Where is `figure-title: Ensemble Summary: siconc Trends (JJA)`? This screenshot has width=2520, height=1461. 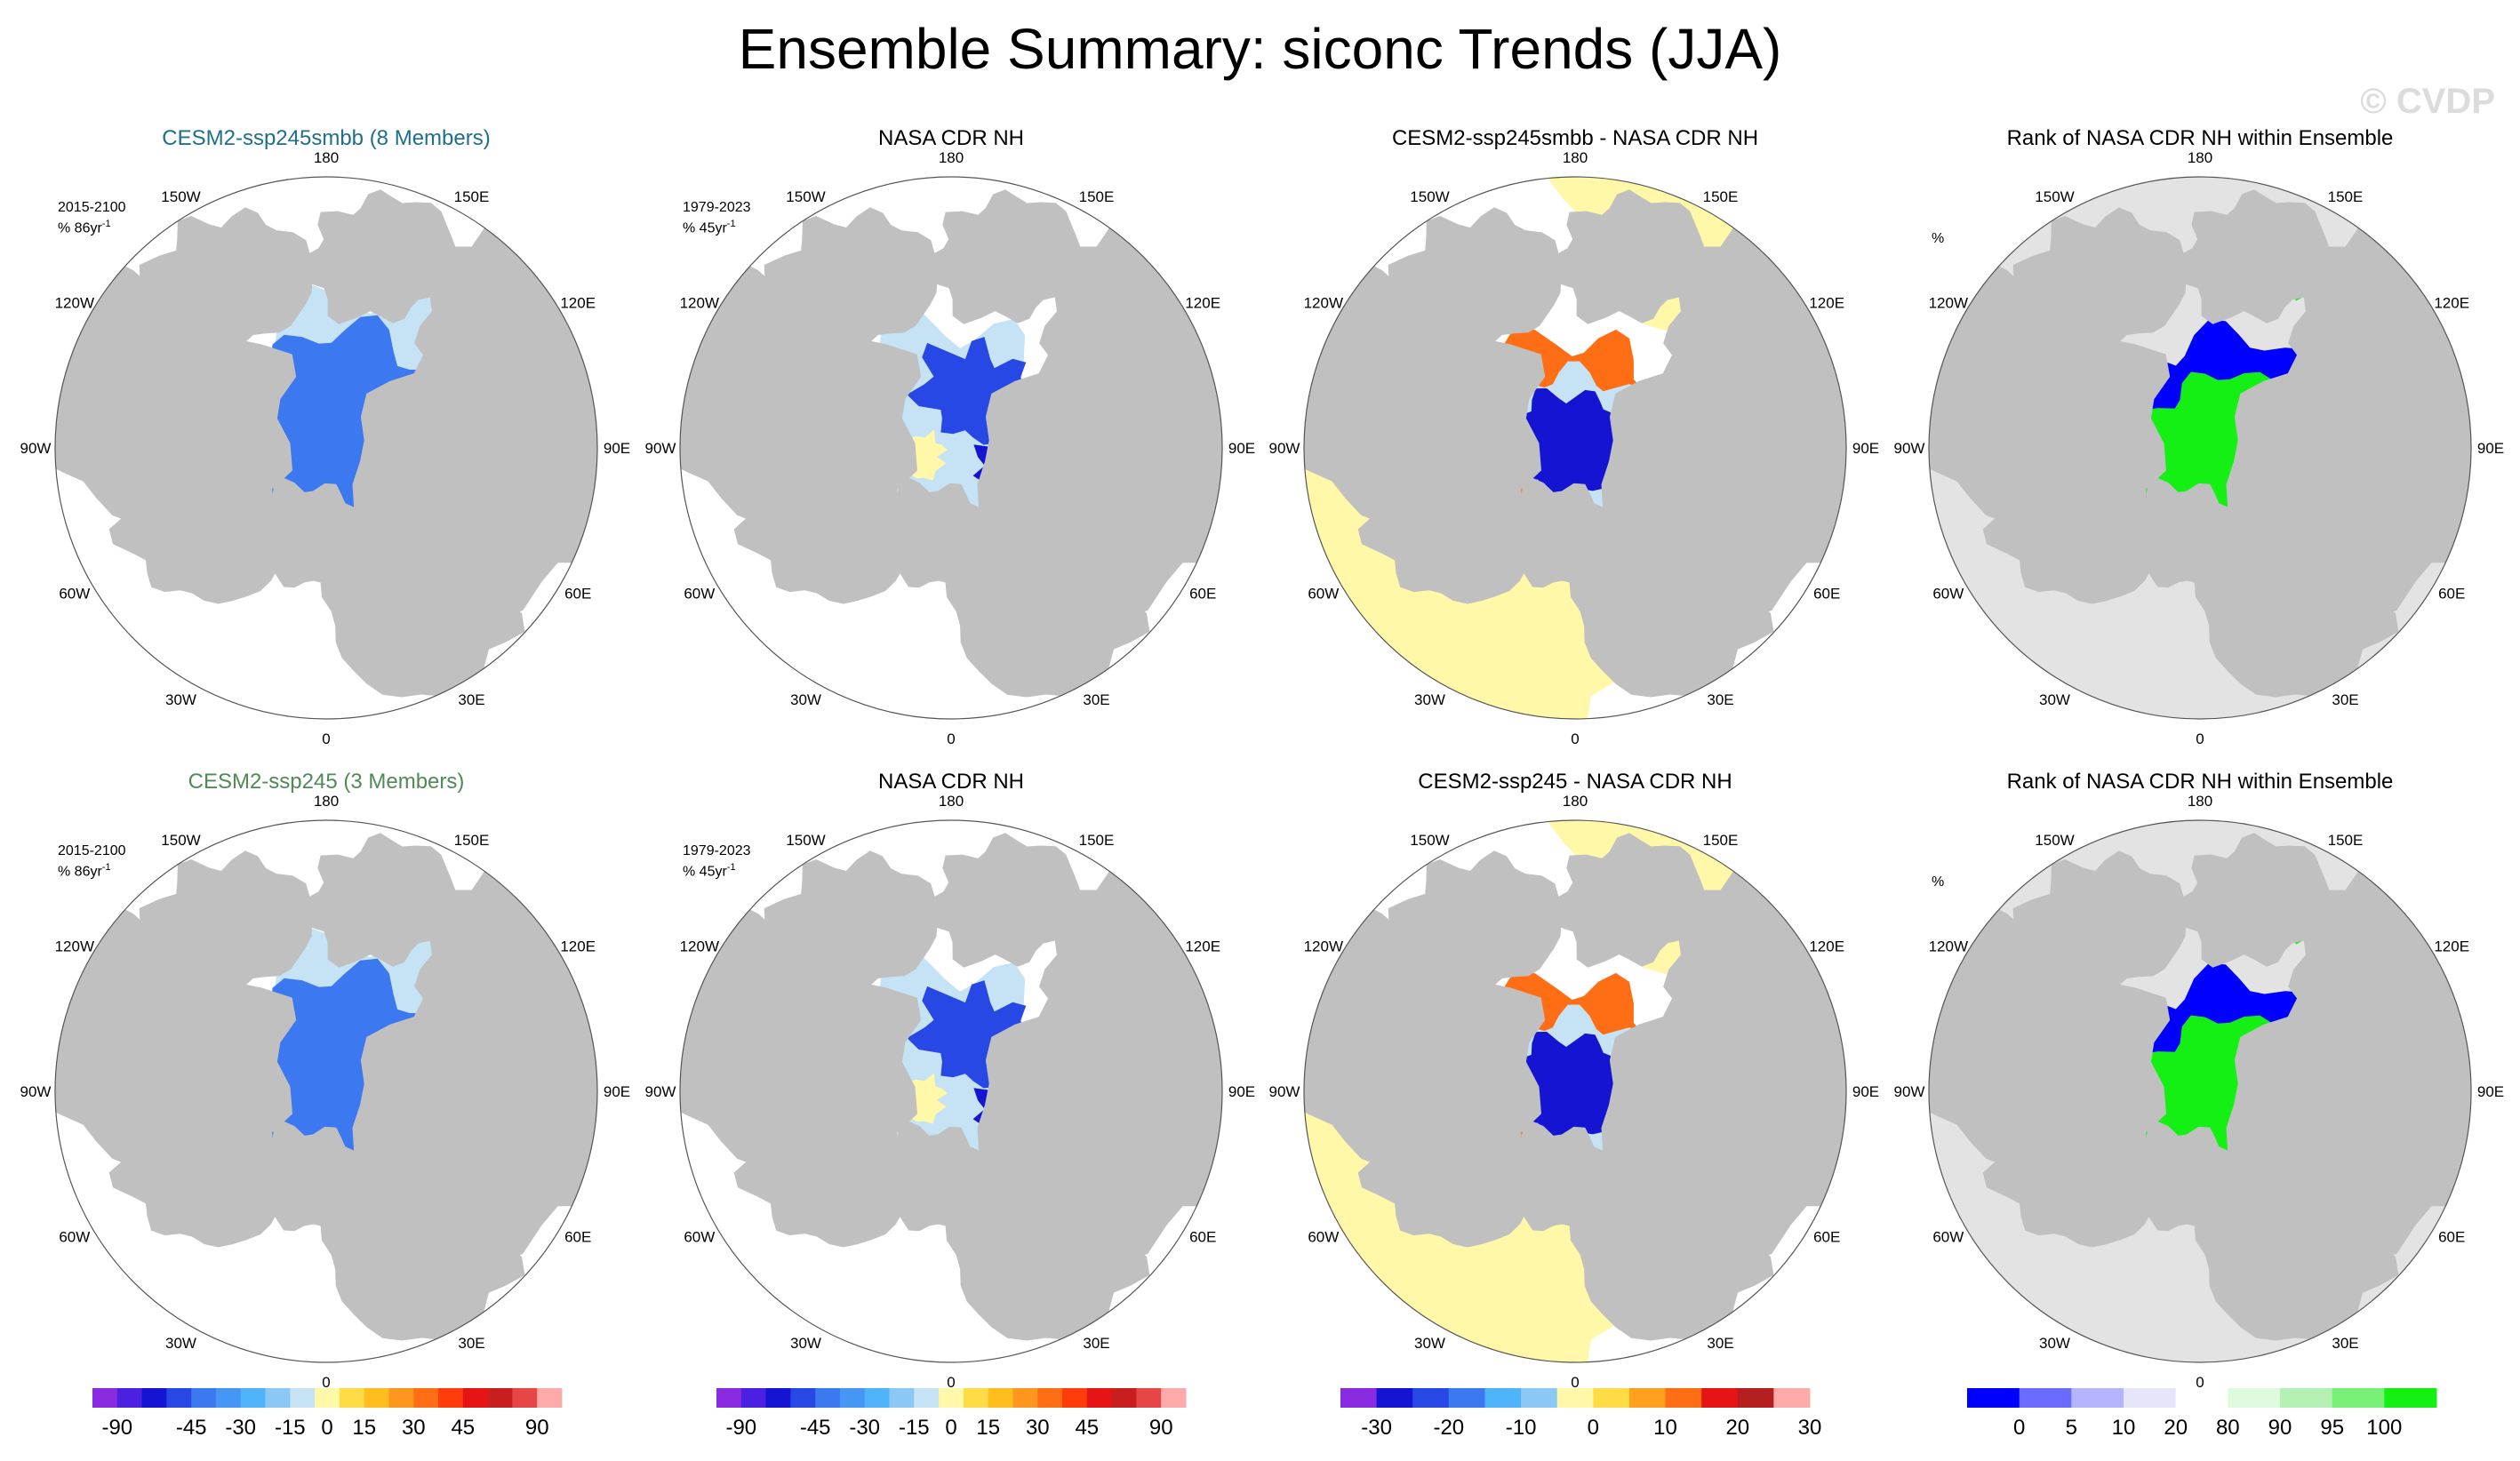
figure-title: Ensemble Summary: siconc Trends (JJA) is located at coordinates (1260, 49).